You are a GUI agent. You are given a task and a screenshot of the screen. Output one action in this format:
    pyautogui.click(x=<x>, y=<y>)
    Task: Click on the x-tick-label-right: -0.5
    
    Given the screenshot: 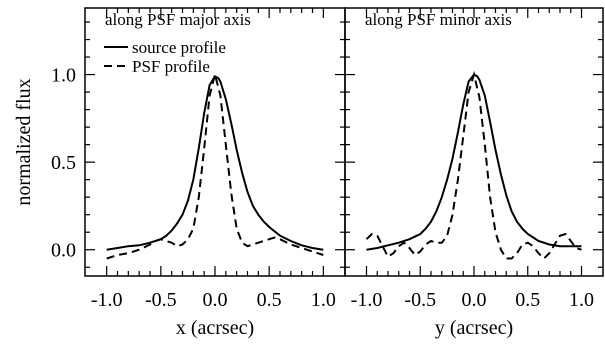 What is the action you would take?
    pyautogui.click(x=420, y=300)
    